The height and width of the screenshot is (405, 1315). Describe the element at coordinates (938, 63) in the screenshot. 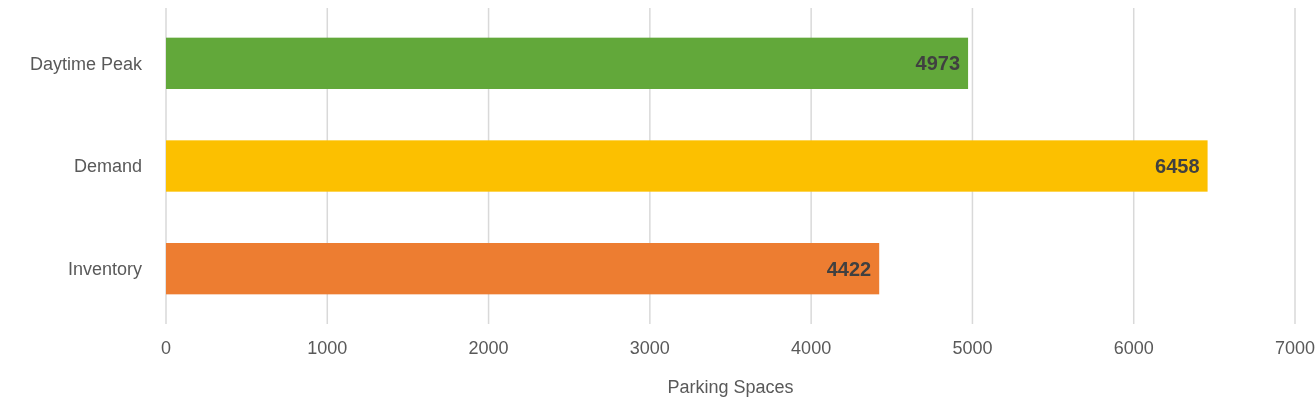

I see `data-label: 4973` at that location.